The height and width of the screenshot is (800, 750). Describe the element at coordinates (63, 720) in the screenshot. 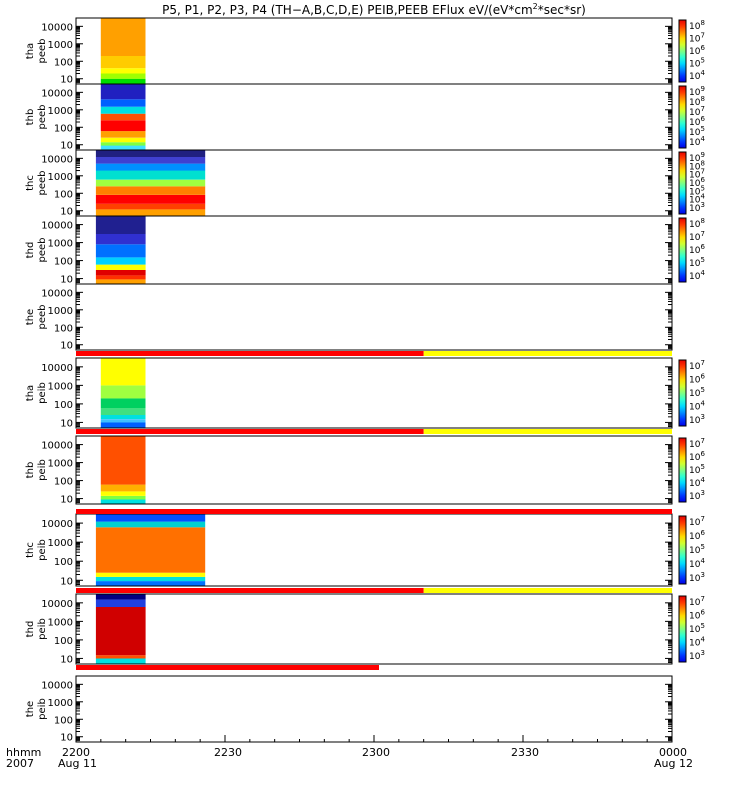

I see `panel-10-ytick-label-100: 100` at that location.